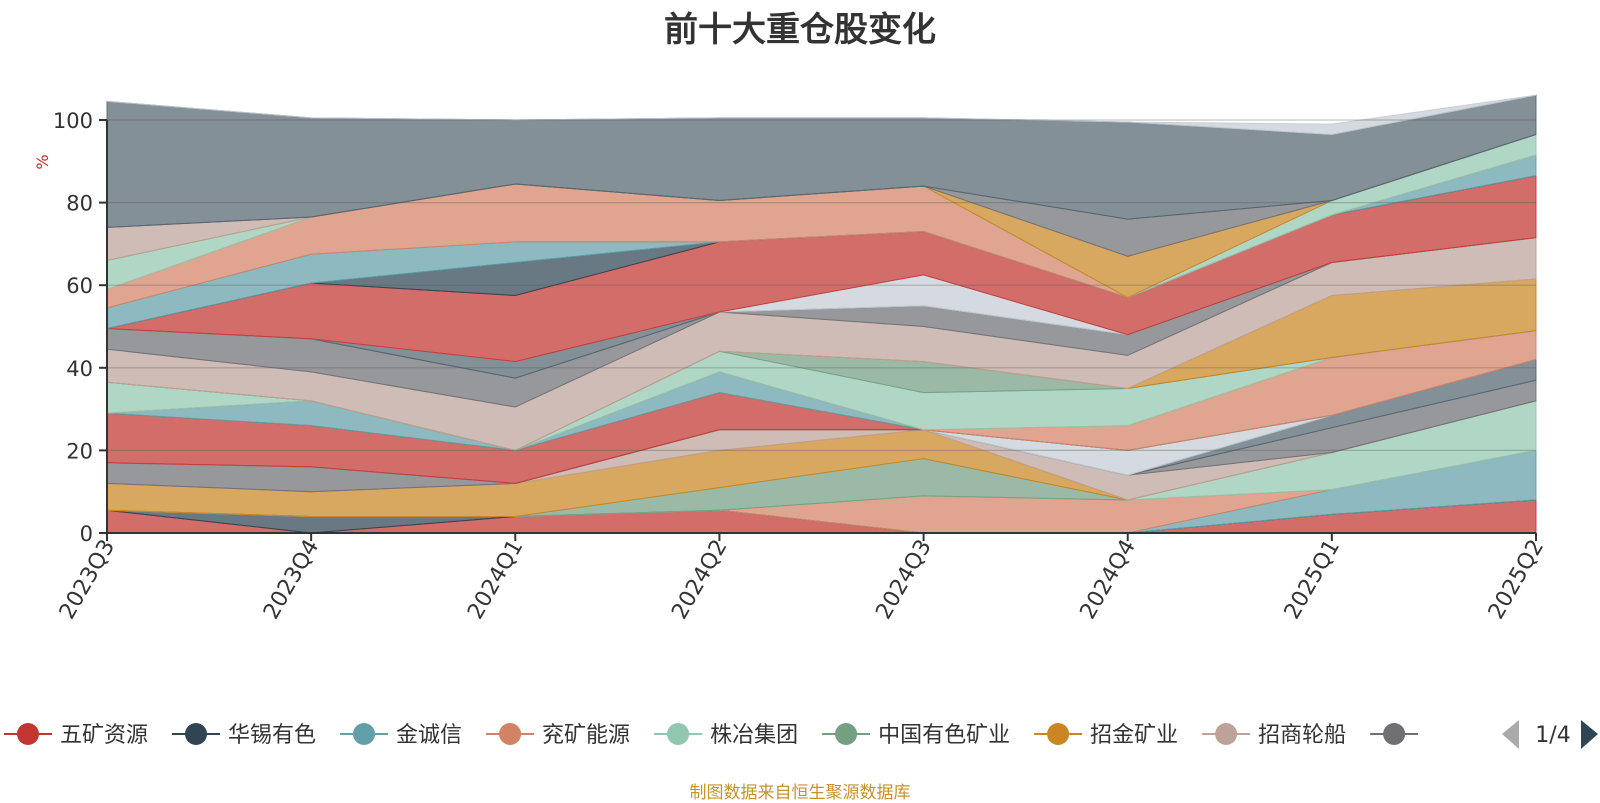  What do you see at coordinates (800, 30) in the screenshot?
I see `chart-title: 前十大重仓股变化` at bounding box center [800, 30].